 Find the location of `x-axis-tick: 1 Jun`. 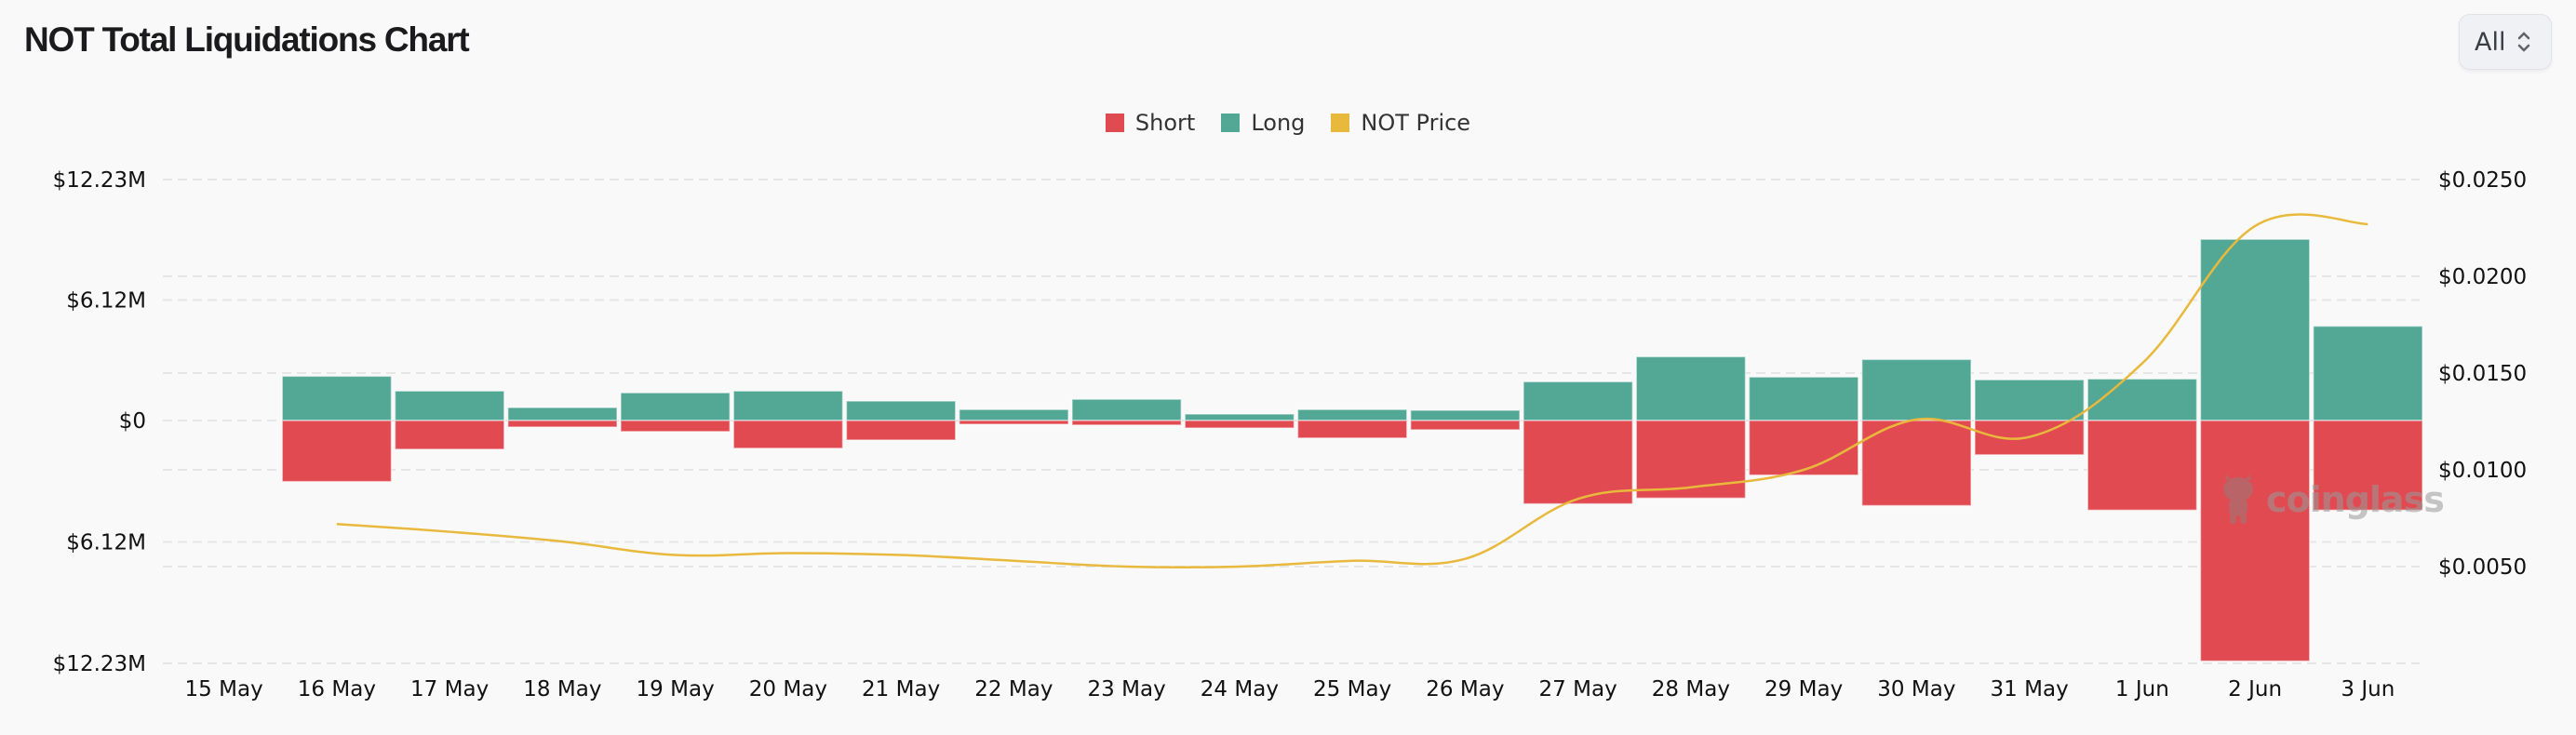

x-axis-tick: 1 Jun is located at coordinates (2142, 690).